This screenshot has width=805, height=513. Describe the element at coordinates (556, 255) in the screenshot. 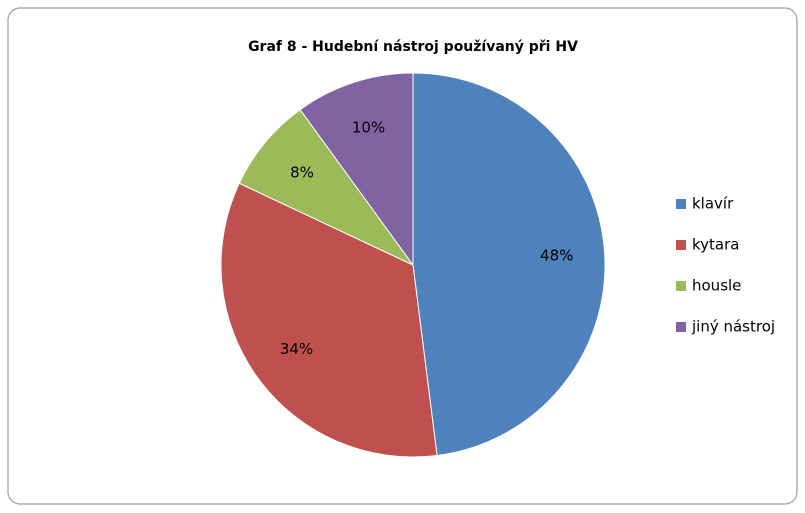

I see `data-label: 48%` at that location.